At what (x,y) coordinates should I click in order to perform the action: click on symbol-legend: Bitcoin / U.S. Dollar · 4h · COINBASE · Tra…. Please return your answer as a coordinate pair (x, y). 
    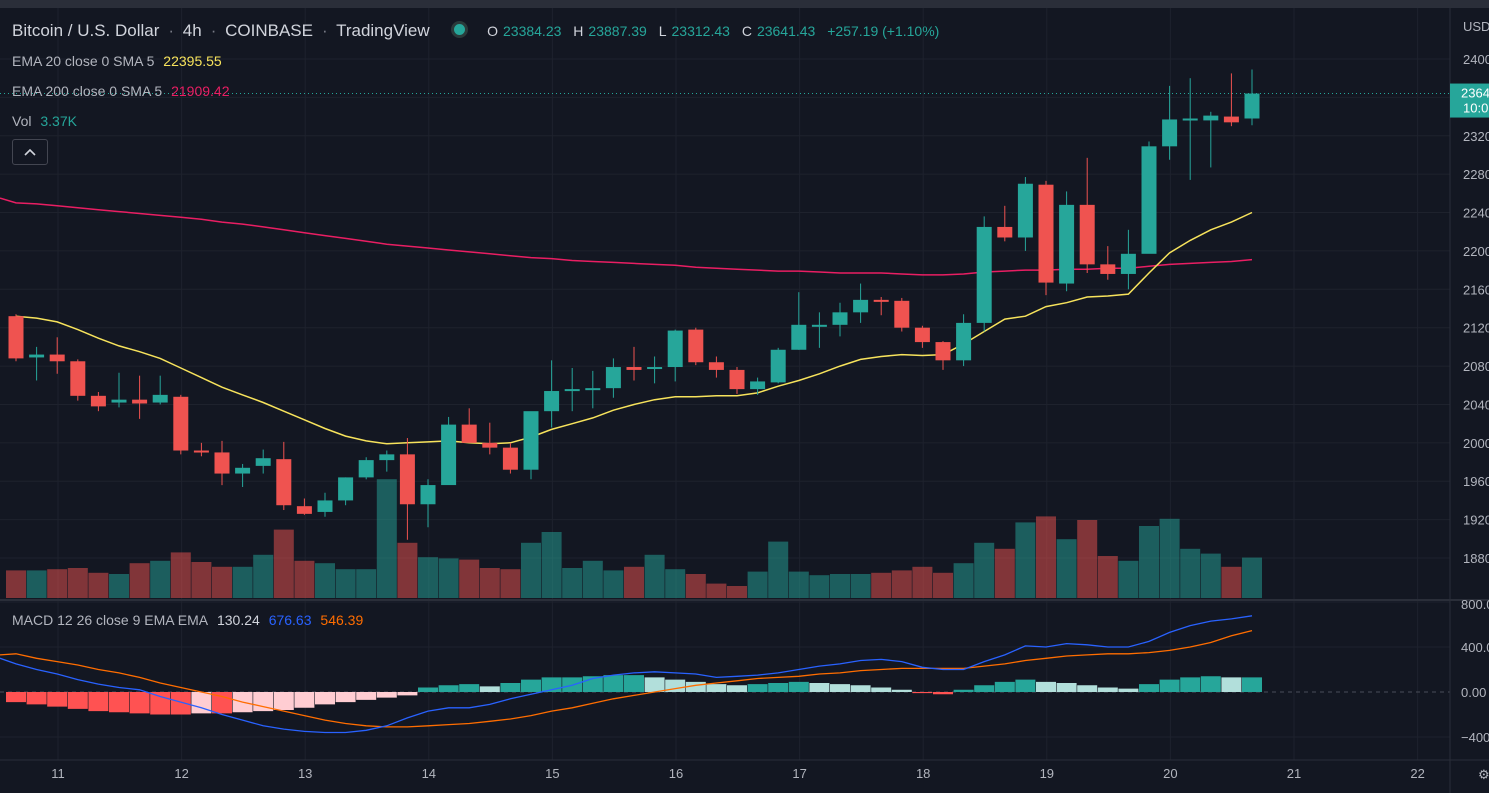
    Looking at the image, I should click on (480, 31).